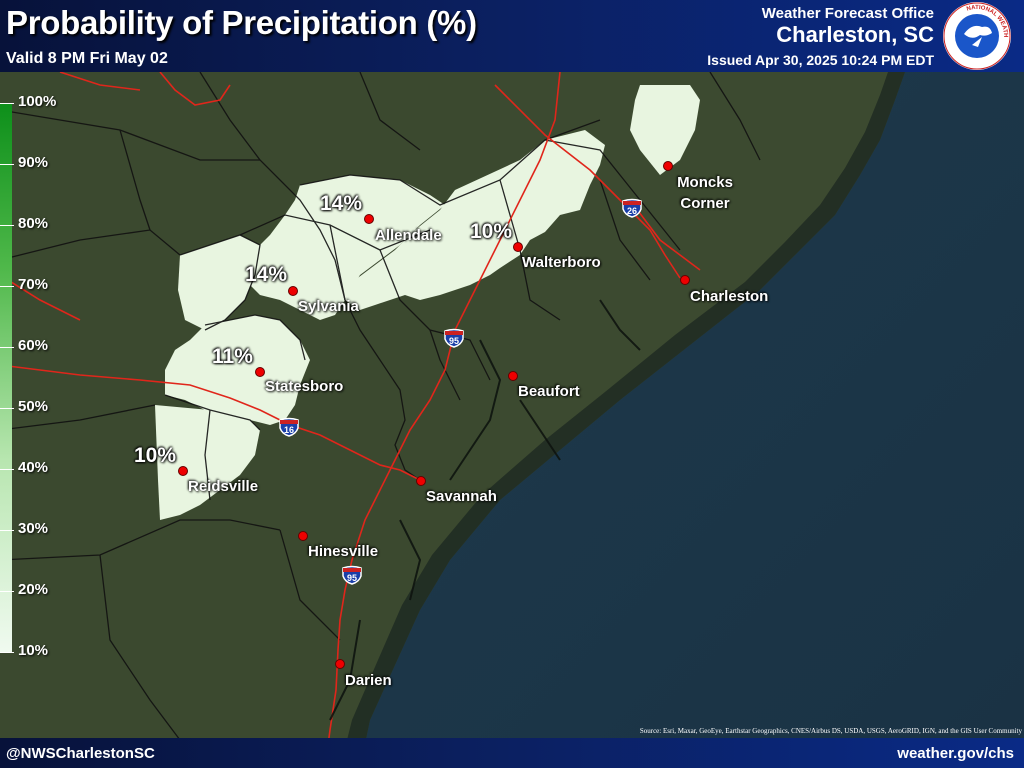  I want to click on pop-value-reidsville: 10%, so click(155, 455).